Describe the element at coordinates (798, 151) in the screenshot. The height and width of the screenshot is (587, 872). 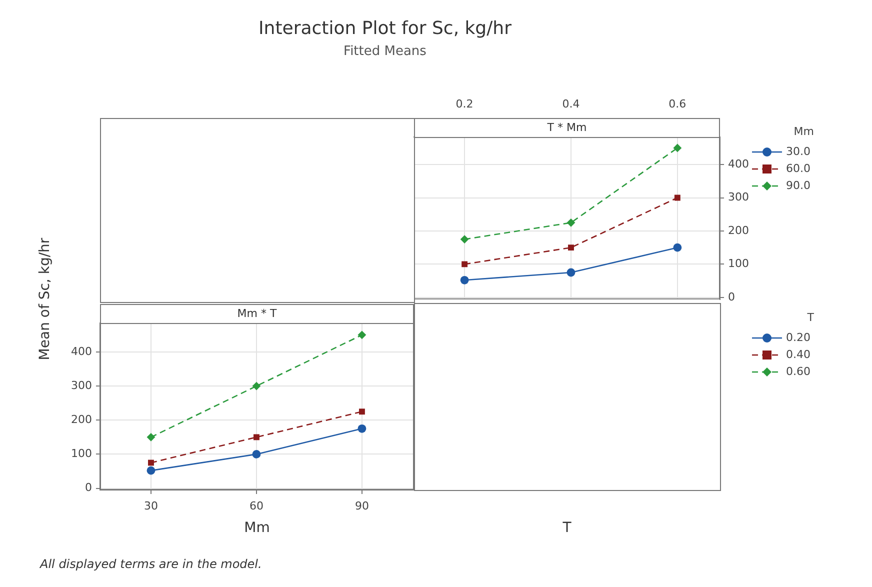
I see `legend-label: 30.0` at that location.